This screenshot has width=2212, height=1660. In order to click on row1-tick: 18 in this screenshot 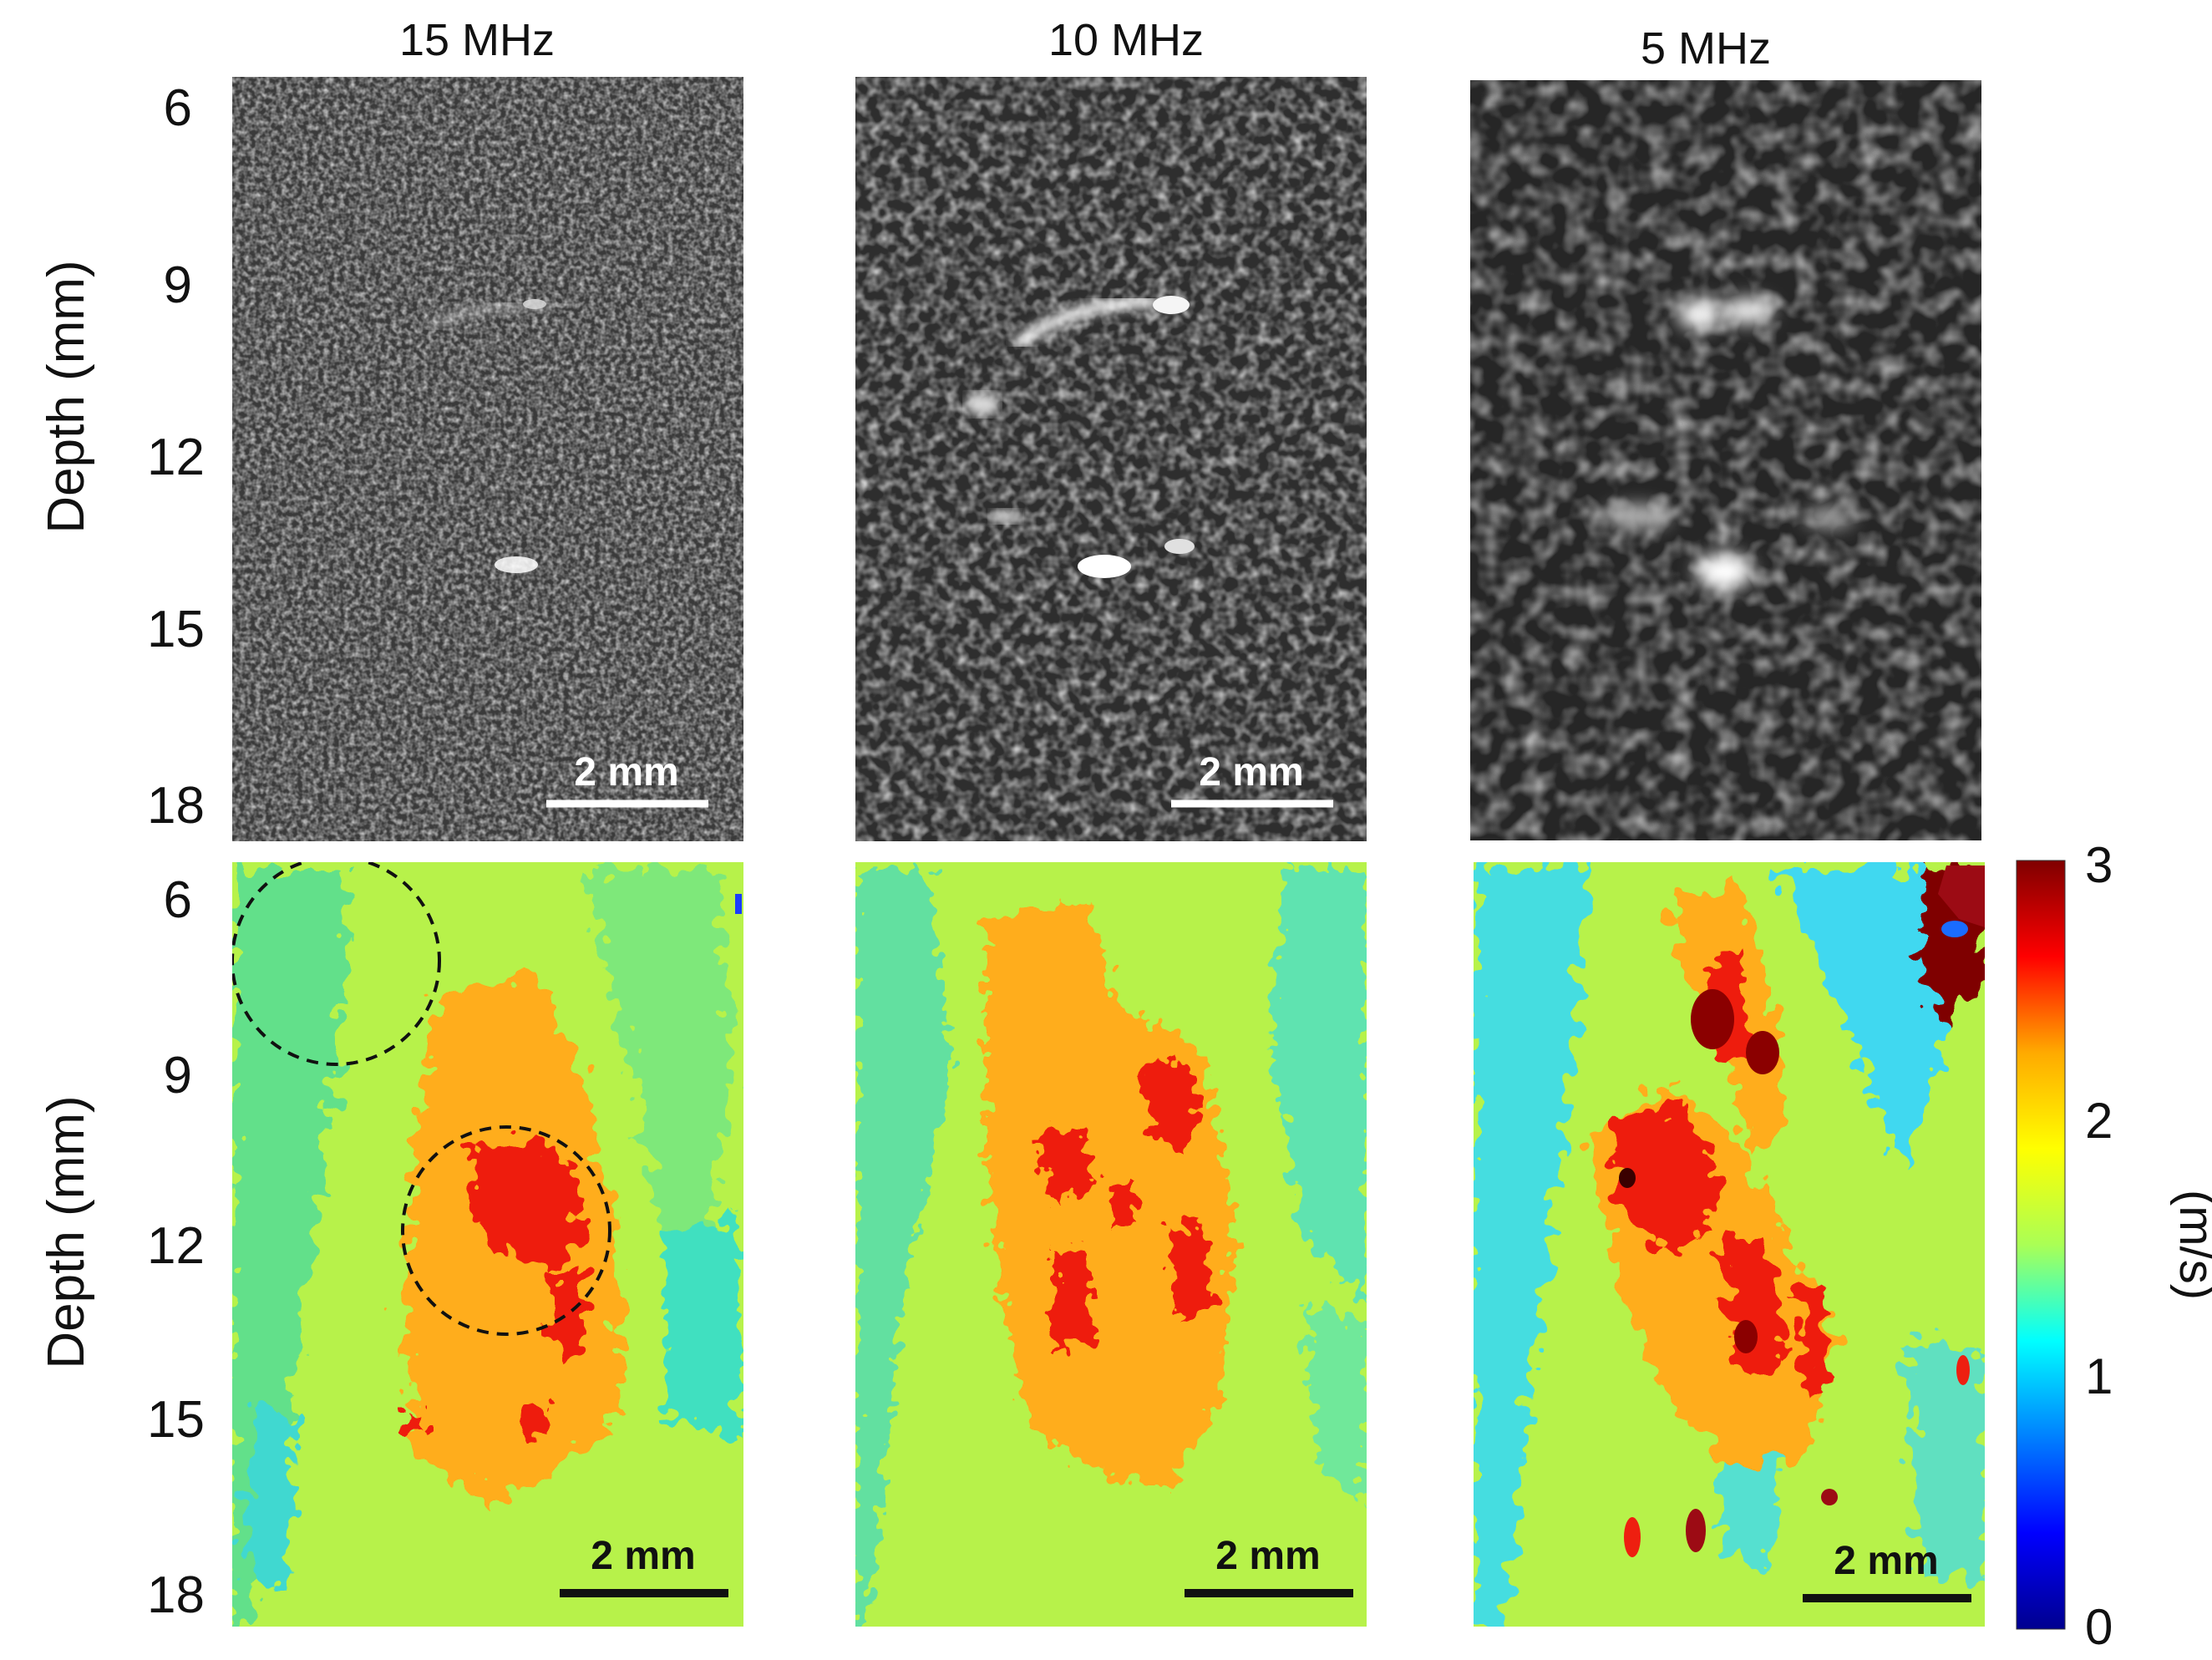, I will do `click(176, 806)`.